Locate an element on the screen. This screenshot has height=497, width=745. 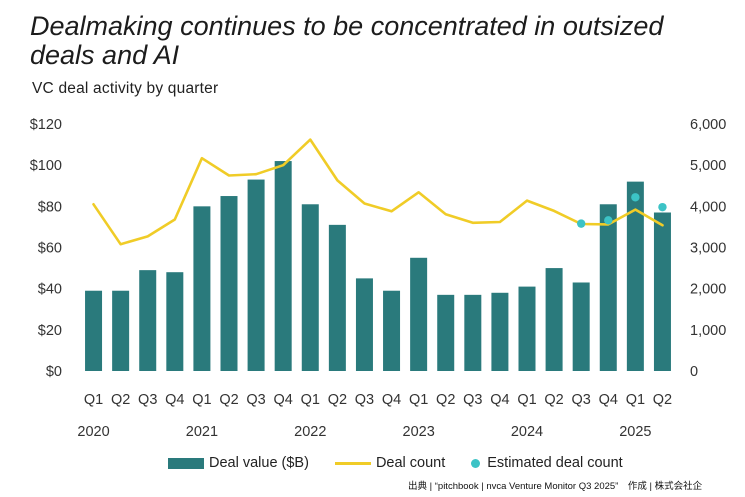
left-tick-label: $0 is located at coordinates (54, 372).